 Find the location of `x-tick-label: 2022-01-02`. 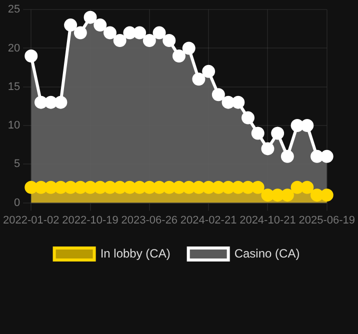

x-tick-label: 2022-01-02 is located at coordinates (31, 220).